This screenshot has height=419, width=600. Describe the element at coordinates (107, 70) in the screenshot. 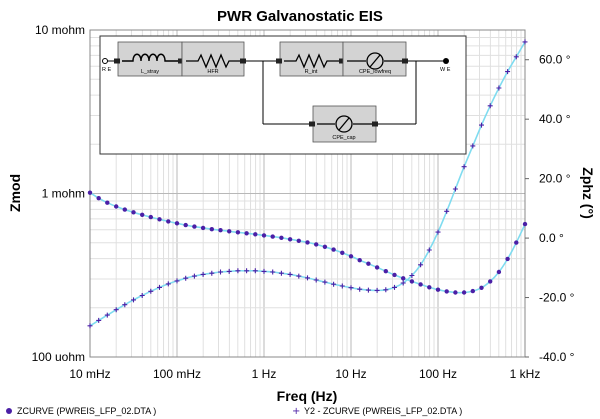

I see `reference-electrode-label: R E` at that location.